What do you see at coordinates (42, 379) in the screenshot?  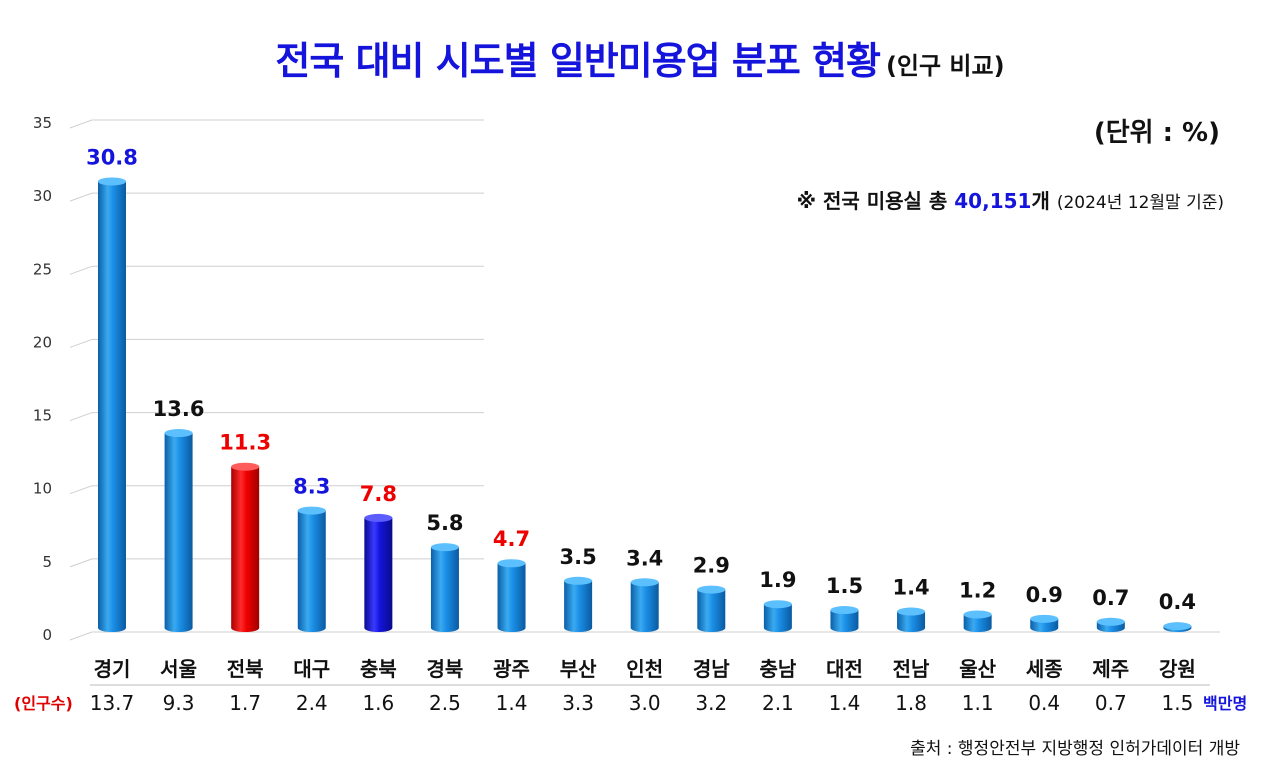 I see `y-axis-ticks: 0 5 10 15 20 25 30 35` at bounding box center [42, 379].